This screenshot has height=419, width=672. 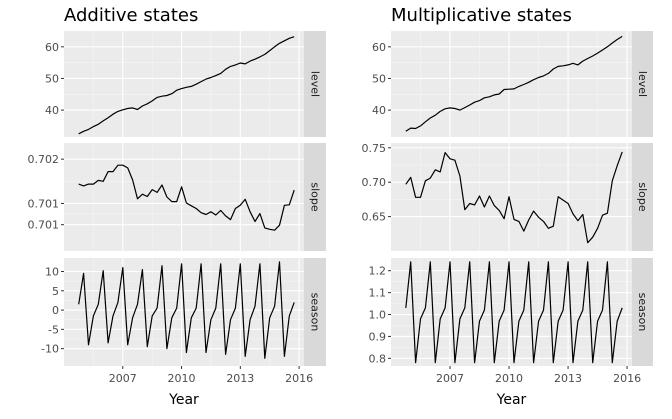 I want to click on y-tick-label: 1.1, so click(x=378, y=293).